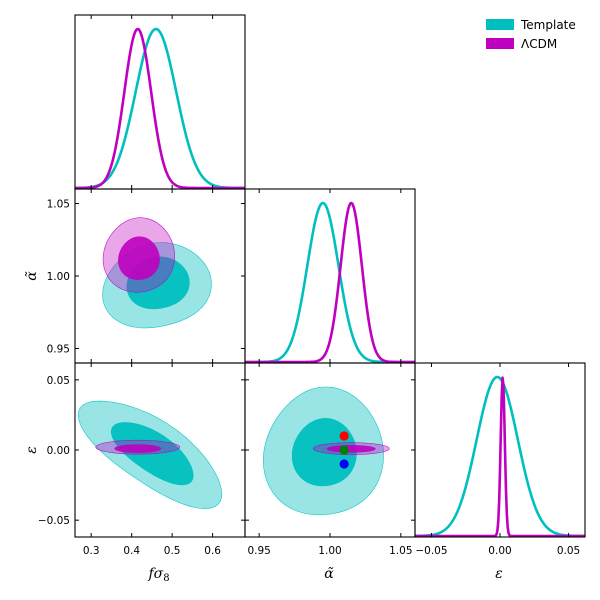  What do you see at coordinates (258, 551) in the screenshot?
I see `xtick-label-alpha-0: 0.95` at bounding box center [258, 551].